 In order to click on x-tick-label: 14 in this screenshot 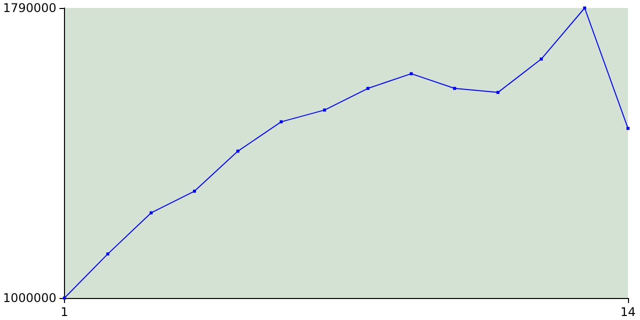, I will do `click(628, 312)`.